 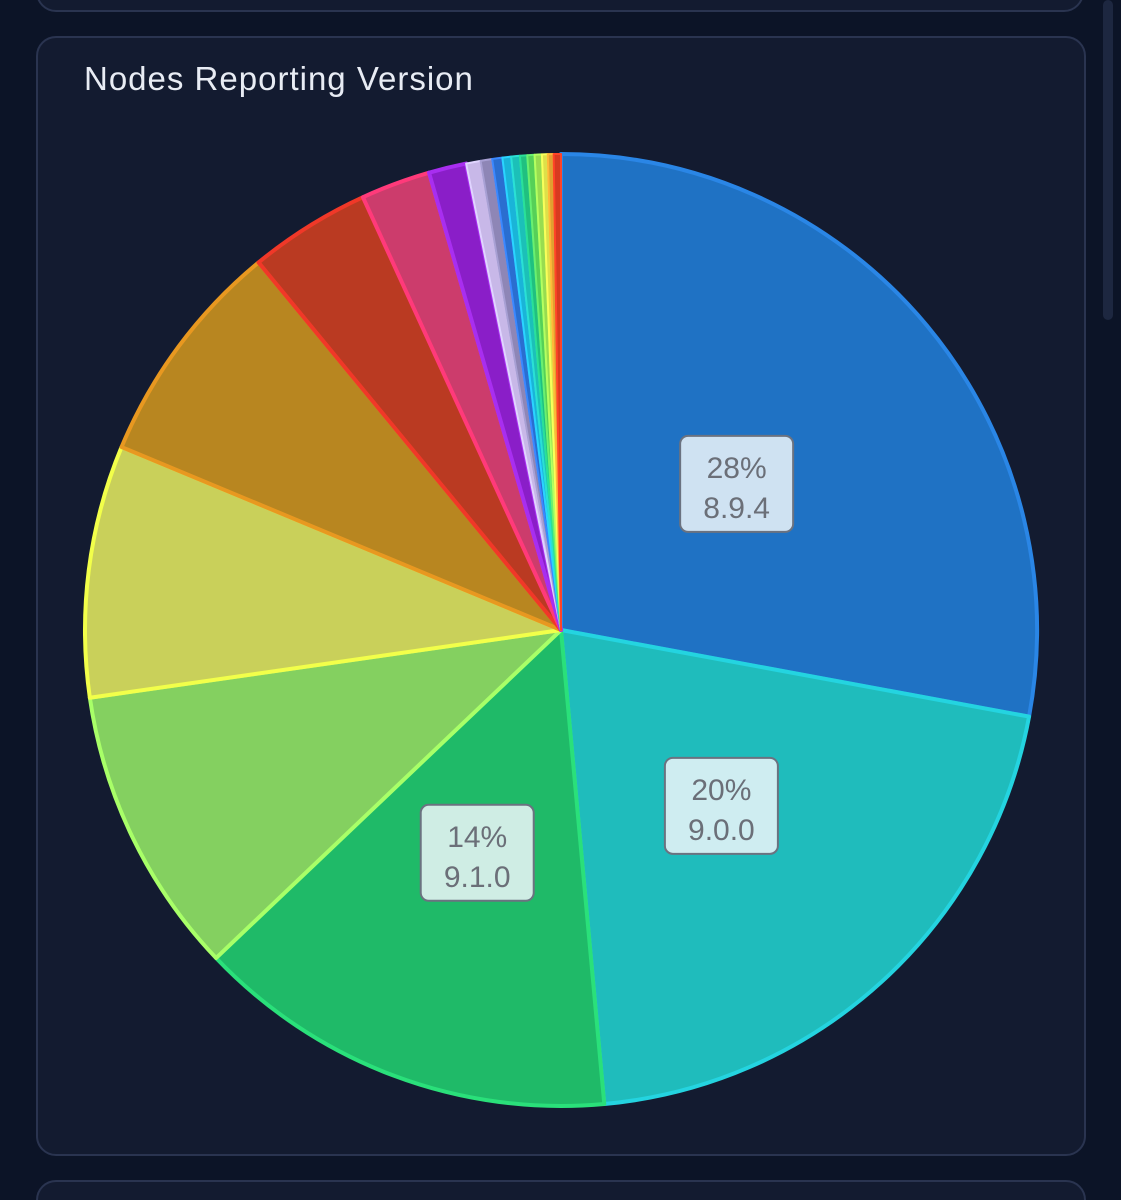 I want to click on slice-label-version: 8.9.4, so click(x=736, y=508).